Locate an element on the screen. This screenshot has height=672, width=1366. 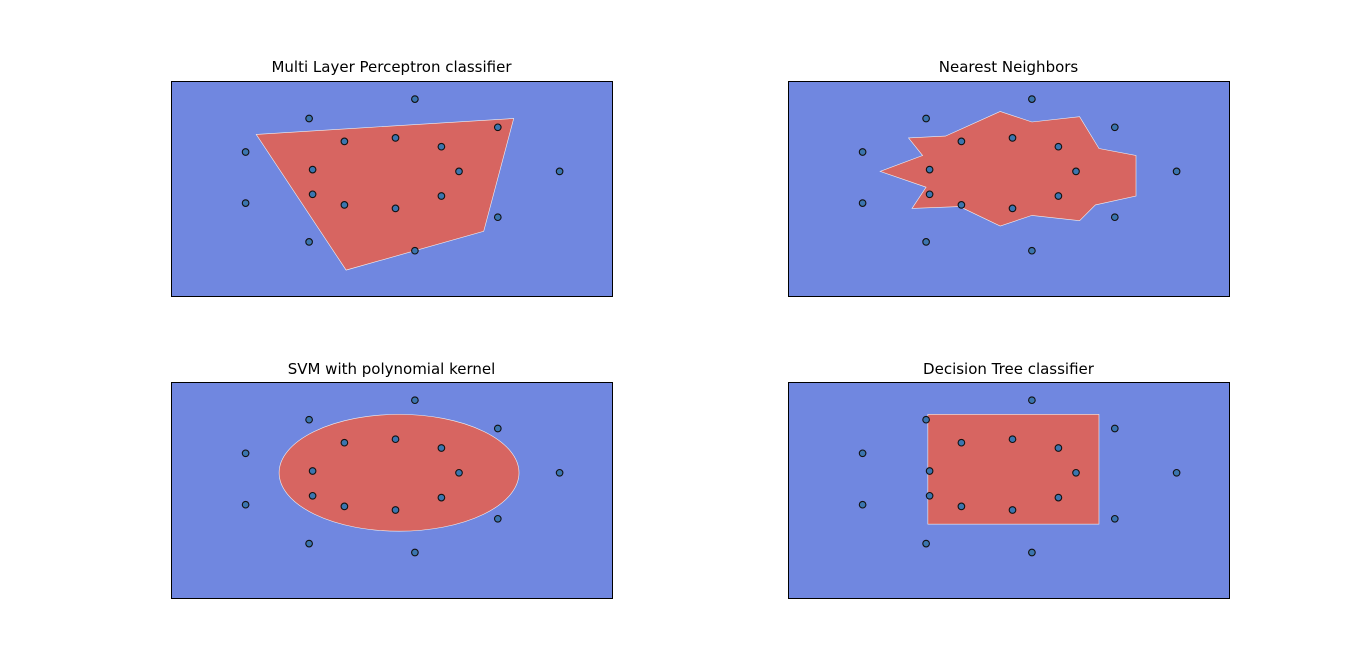
panel-nearest-neighbors: Nearest Neighbors is located at coordinates (1009, 177).